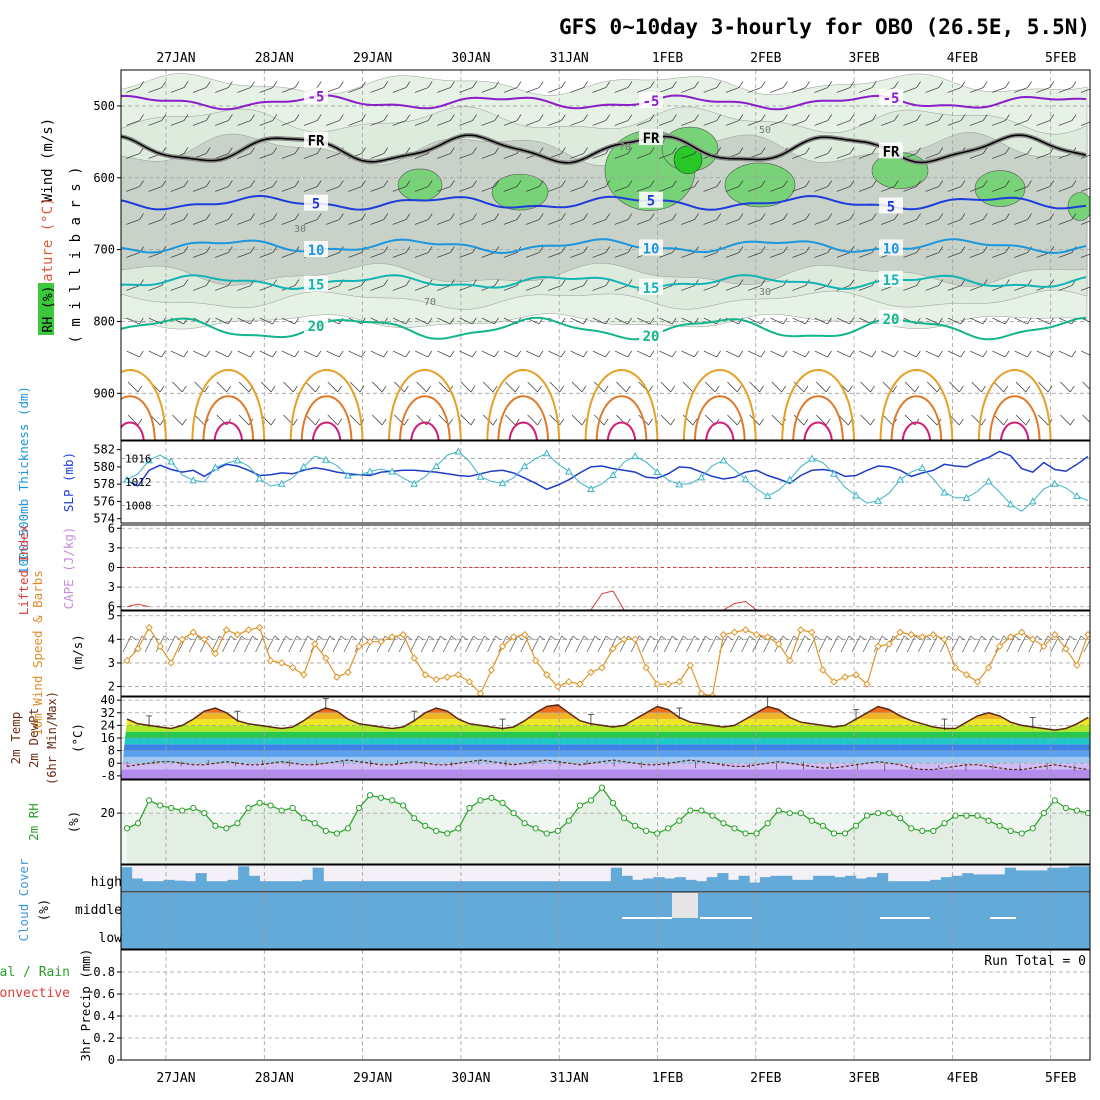 This screenshot has width=1100, height=1100. What do you see at coordinates (625, 147) in the screenshot?
I see `rh-contour-label: 70` at bounding box center [625, 147].